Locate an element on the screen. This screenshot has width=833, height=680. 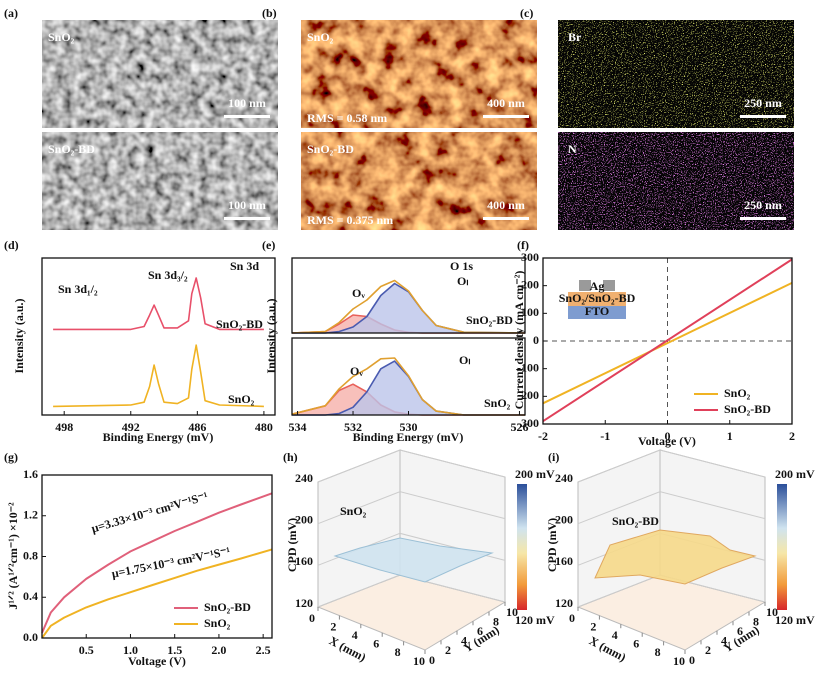
z-tick-label: 200 is located at coordinates (304, 519).